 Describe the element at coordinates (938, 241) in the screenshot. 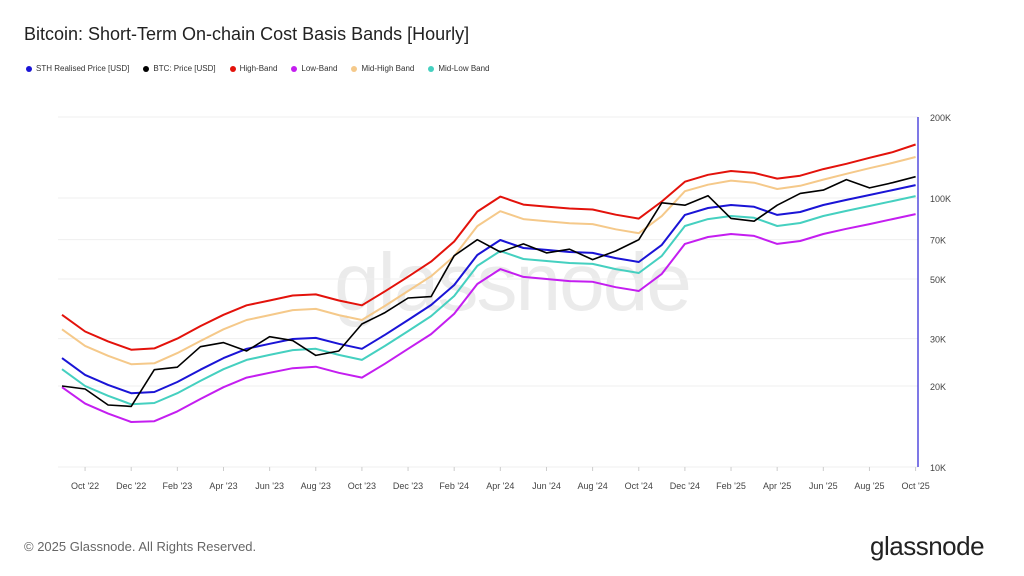

I see `y-tick-label: 70K` at that location.